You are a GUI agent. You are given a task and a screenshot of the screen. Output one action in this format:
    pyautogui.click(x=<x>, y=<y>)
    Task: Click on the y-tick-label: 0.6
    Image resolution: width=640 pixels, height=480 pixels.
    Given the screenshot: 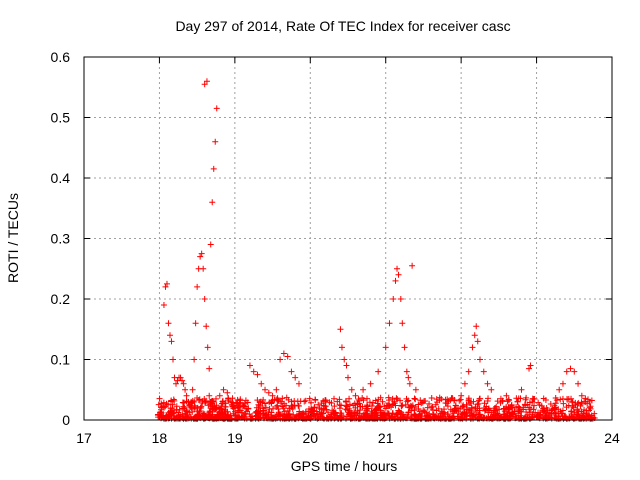 What is the action you would take?
    pyautogui.click(x=61, y=57)
    